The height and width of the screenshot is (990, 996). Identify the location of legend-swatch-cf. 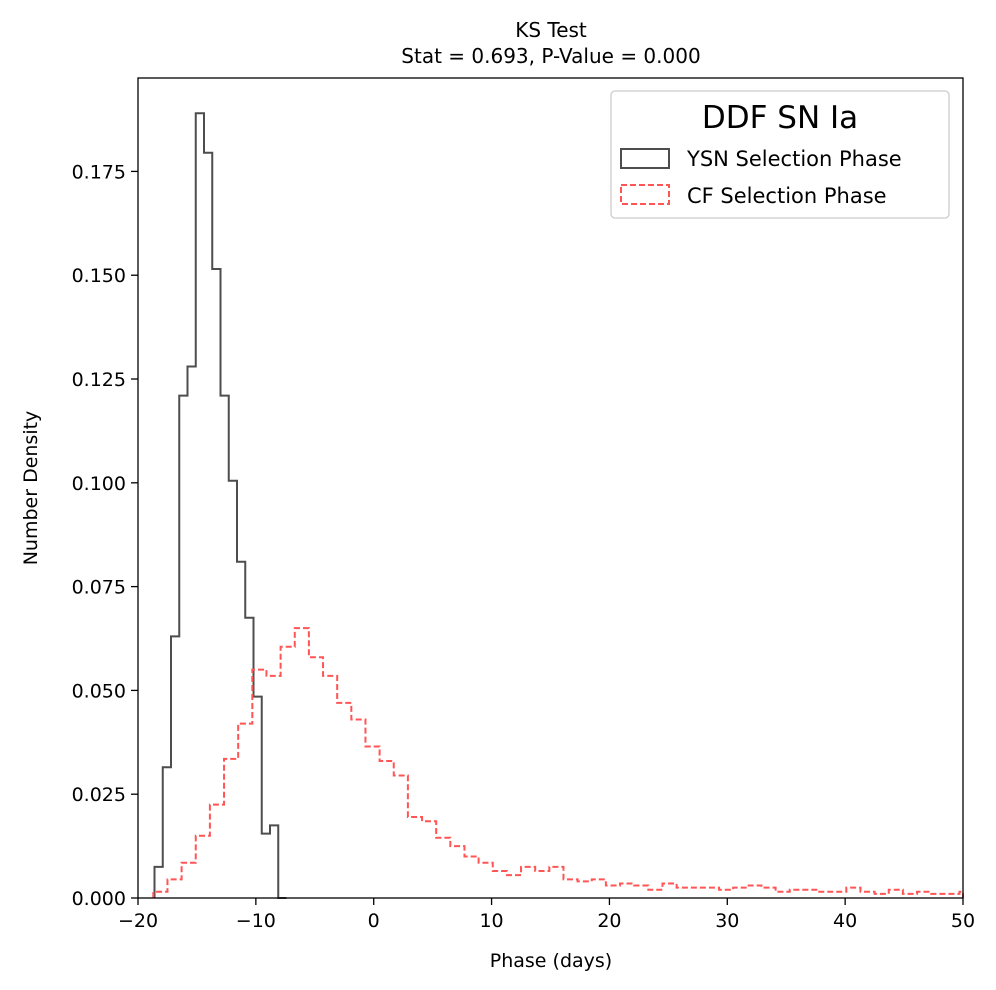
(645, 194).